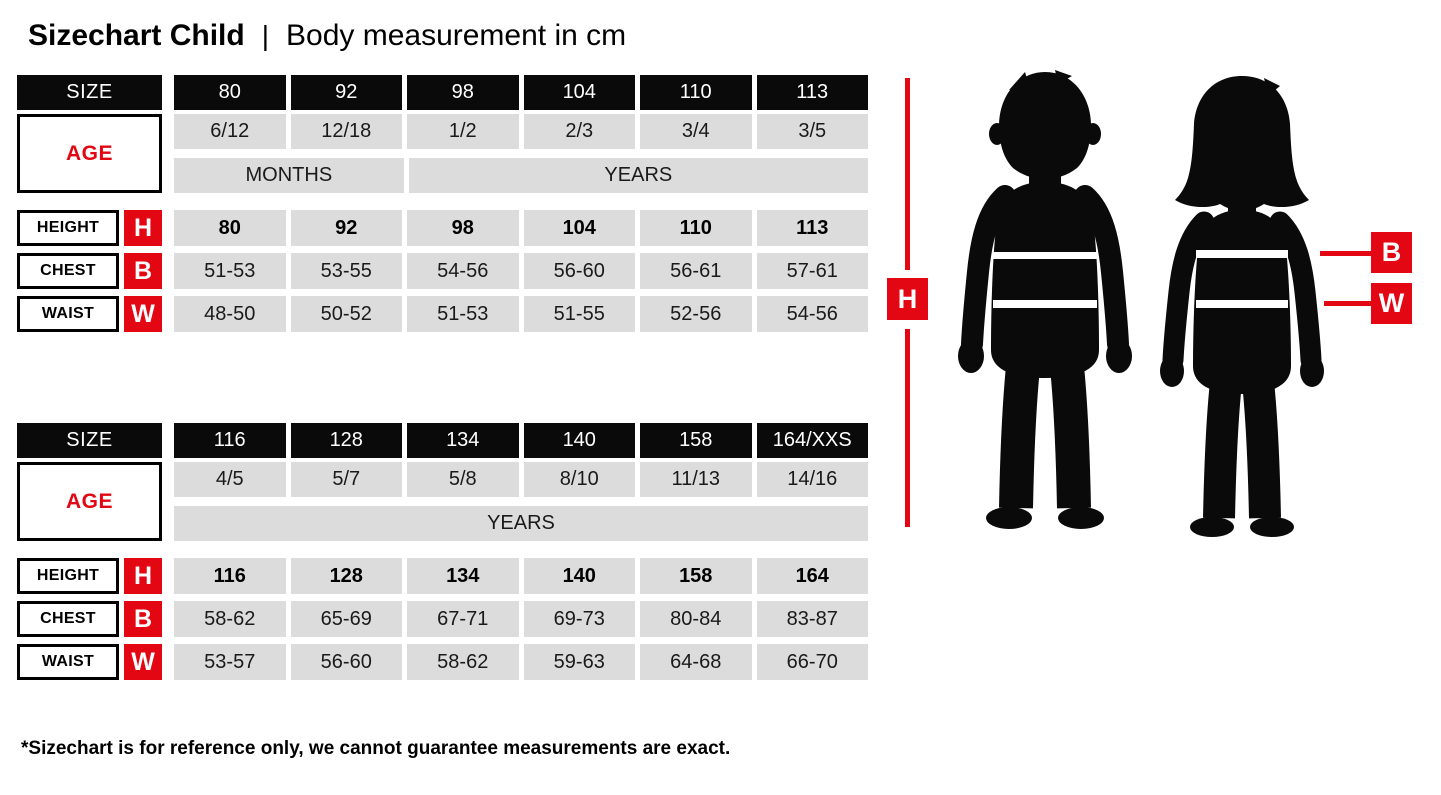  I want to click on waist-cell: 51-53, so click(463, 314).